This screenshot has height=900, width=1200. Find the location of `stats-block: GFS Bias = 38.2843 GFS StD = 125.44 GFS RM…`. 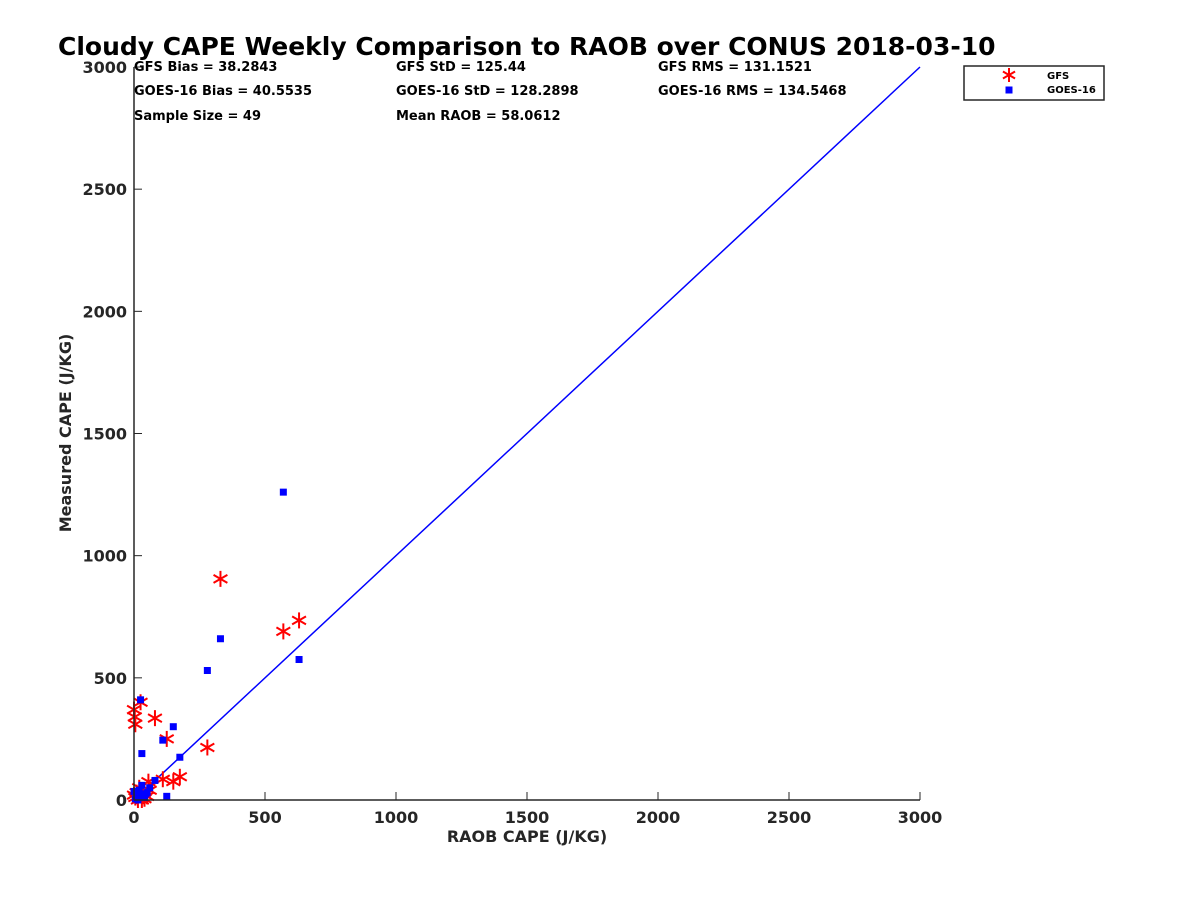

stats-block: GFS Bias = 38.2843 GFS StD = 125.44 GFS RM… is located at coordinates (490, 92).